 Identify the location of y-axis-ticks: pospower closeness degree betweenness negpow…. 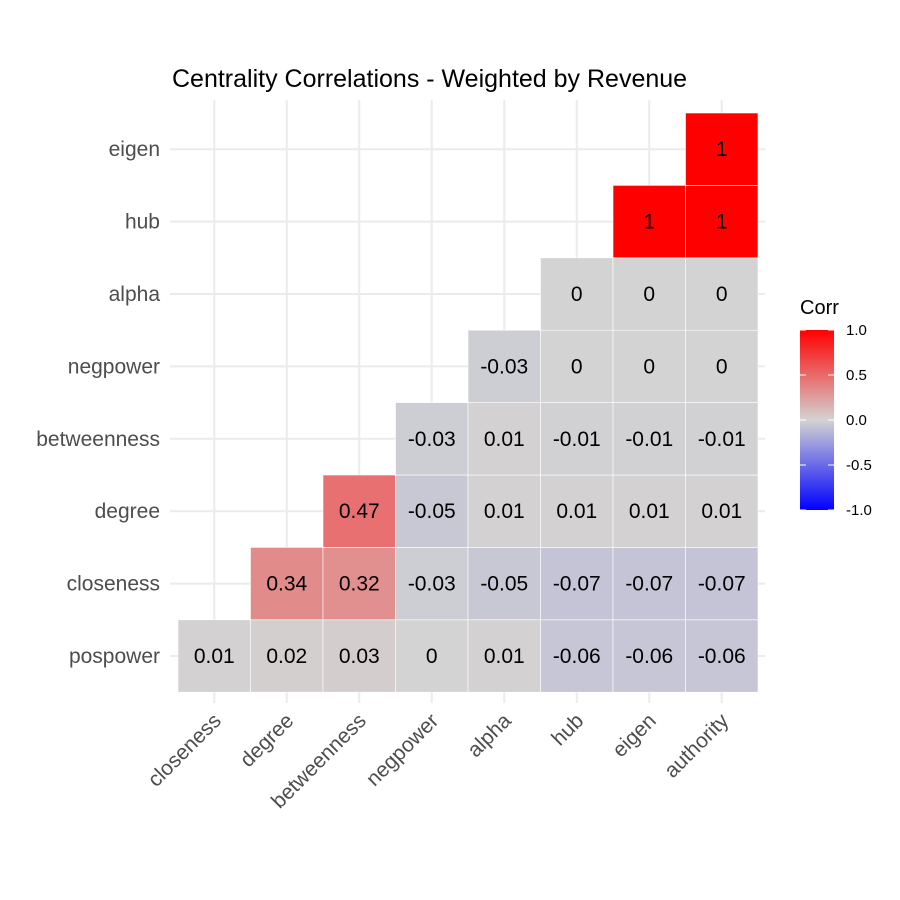
(98, 403).